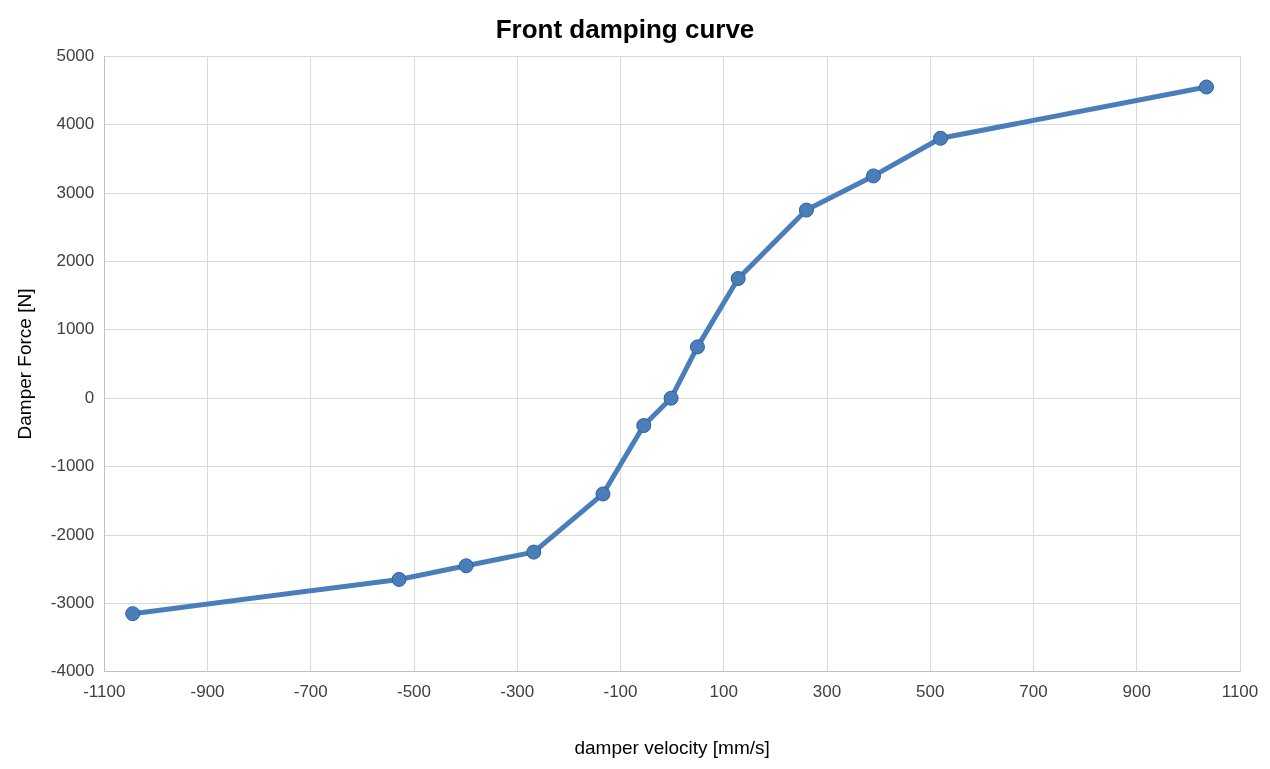  Describe the element at coordinates (89, 397) in the screenshot. I see `y-tick-label: 0` at that location.